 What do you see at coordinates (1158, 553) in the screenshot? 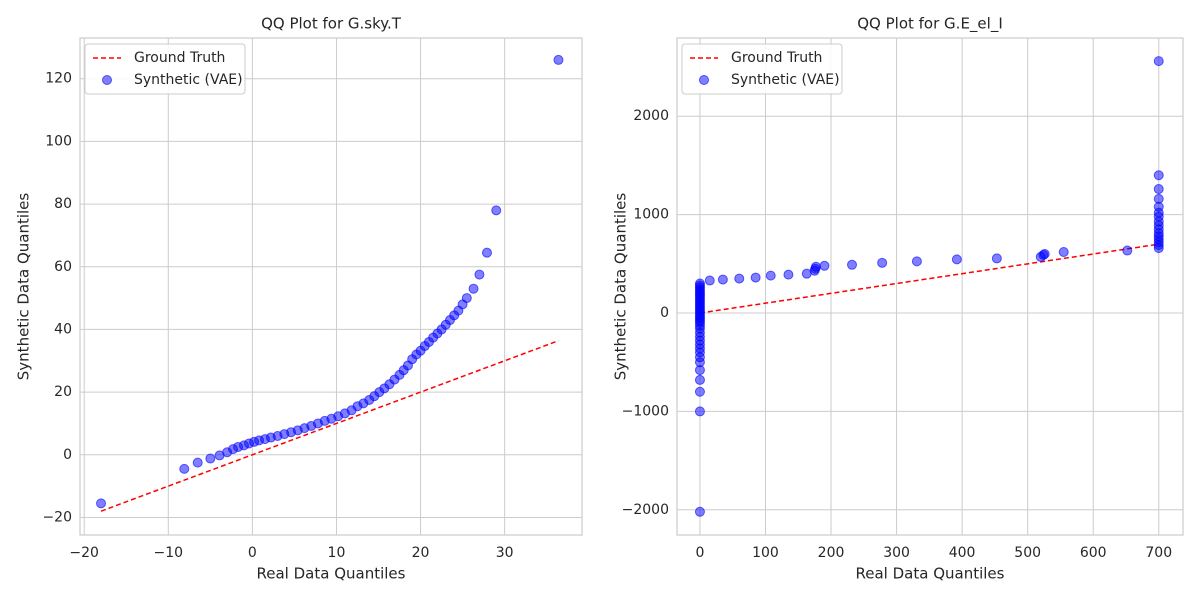
I see `x-tick-label: 700` at bounding box center [1158, 553].